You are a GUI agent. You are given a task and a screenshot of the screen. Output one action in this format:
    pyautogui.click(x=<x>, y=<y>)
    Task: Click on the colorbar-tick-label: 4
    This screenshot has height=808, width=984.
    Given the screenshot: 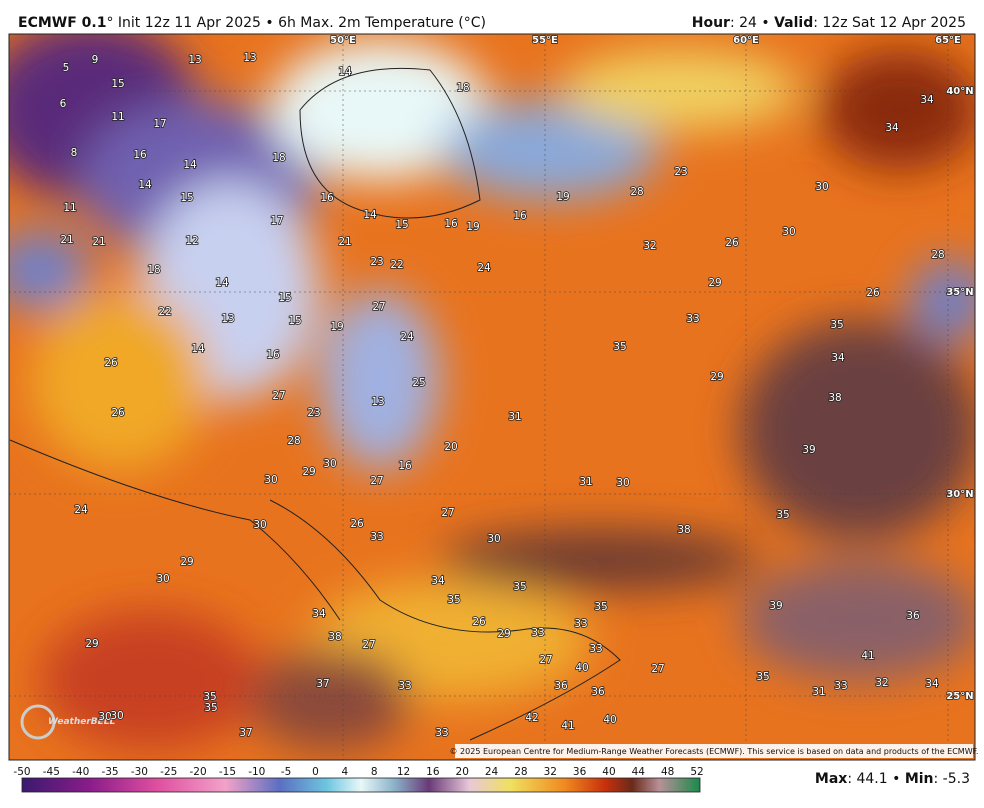 What is the action you would take?
    pyautogui.click(x=344, y=772)
    